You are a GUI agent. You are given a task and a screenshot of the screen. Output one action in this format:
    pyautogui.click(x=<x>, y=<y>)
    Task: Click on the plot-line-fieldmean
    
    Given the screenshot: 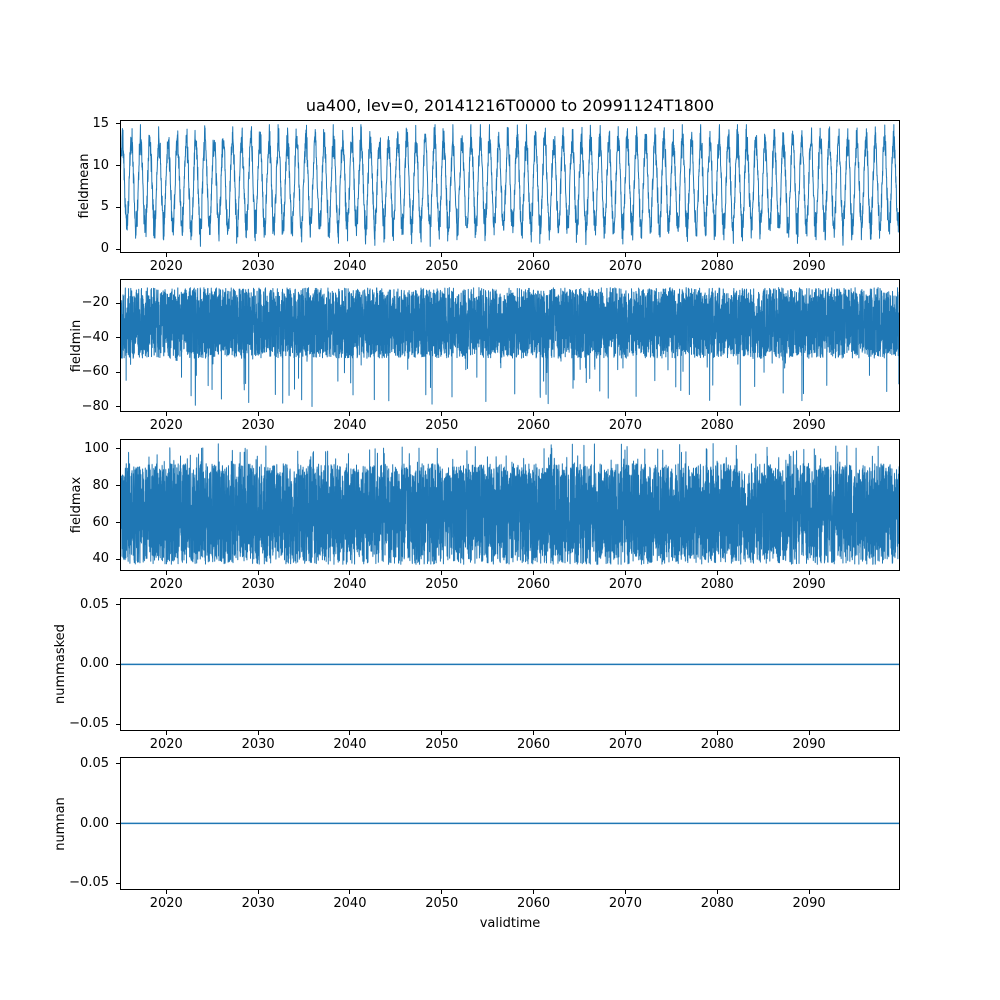 What is the action you would take?
    pyautogui.click(x=510, y=186)
    